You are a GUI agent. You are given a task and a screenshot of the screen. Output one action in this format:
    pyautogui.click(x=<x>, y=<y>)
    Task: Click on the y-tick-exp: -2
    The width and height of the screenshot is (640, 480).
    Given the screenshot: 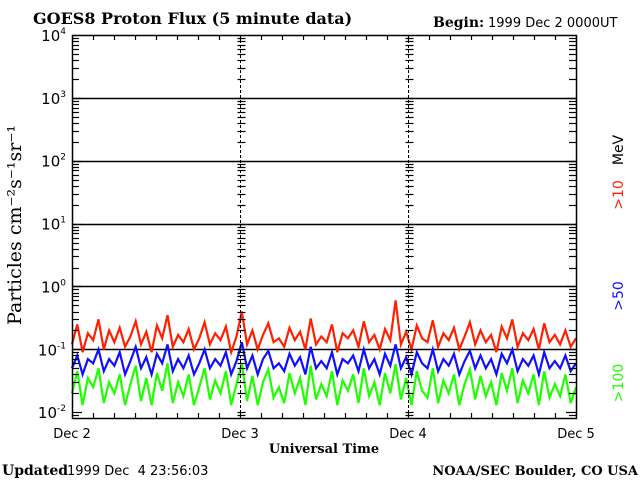 What is the action you would take?
    pyautogui.click(x=61, y=409)
    